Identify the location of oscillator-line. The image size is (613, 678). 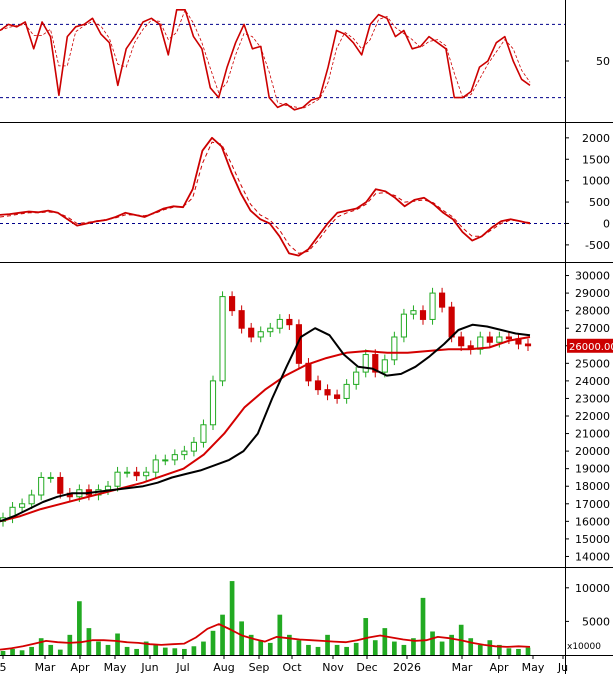
(265, 60).